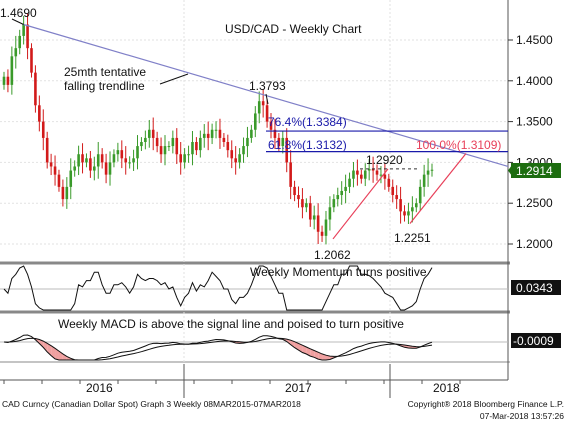 The image size is (566, 423). What do you see at coordinates (332, 255) in the screenshot?
I see `low1-label: 1.2062` at bounding box center [332, 255].